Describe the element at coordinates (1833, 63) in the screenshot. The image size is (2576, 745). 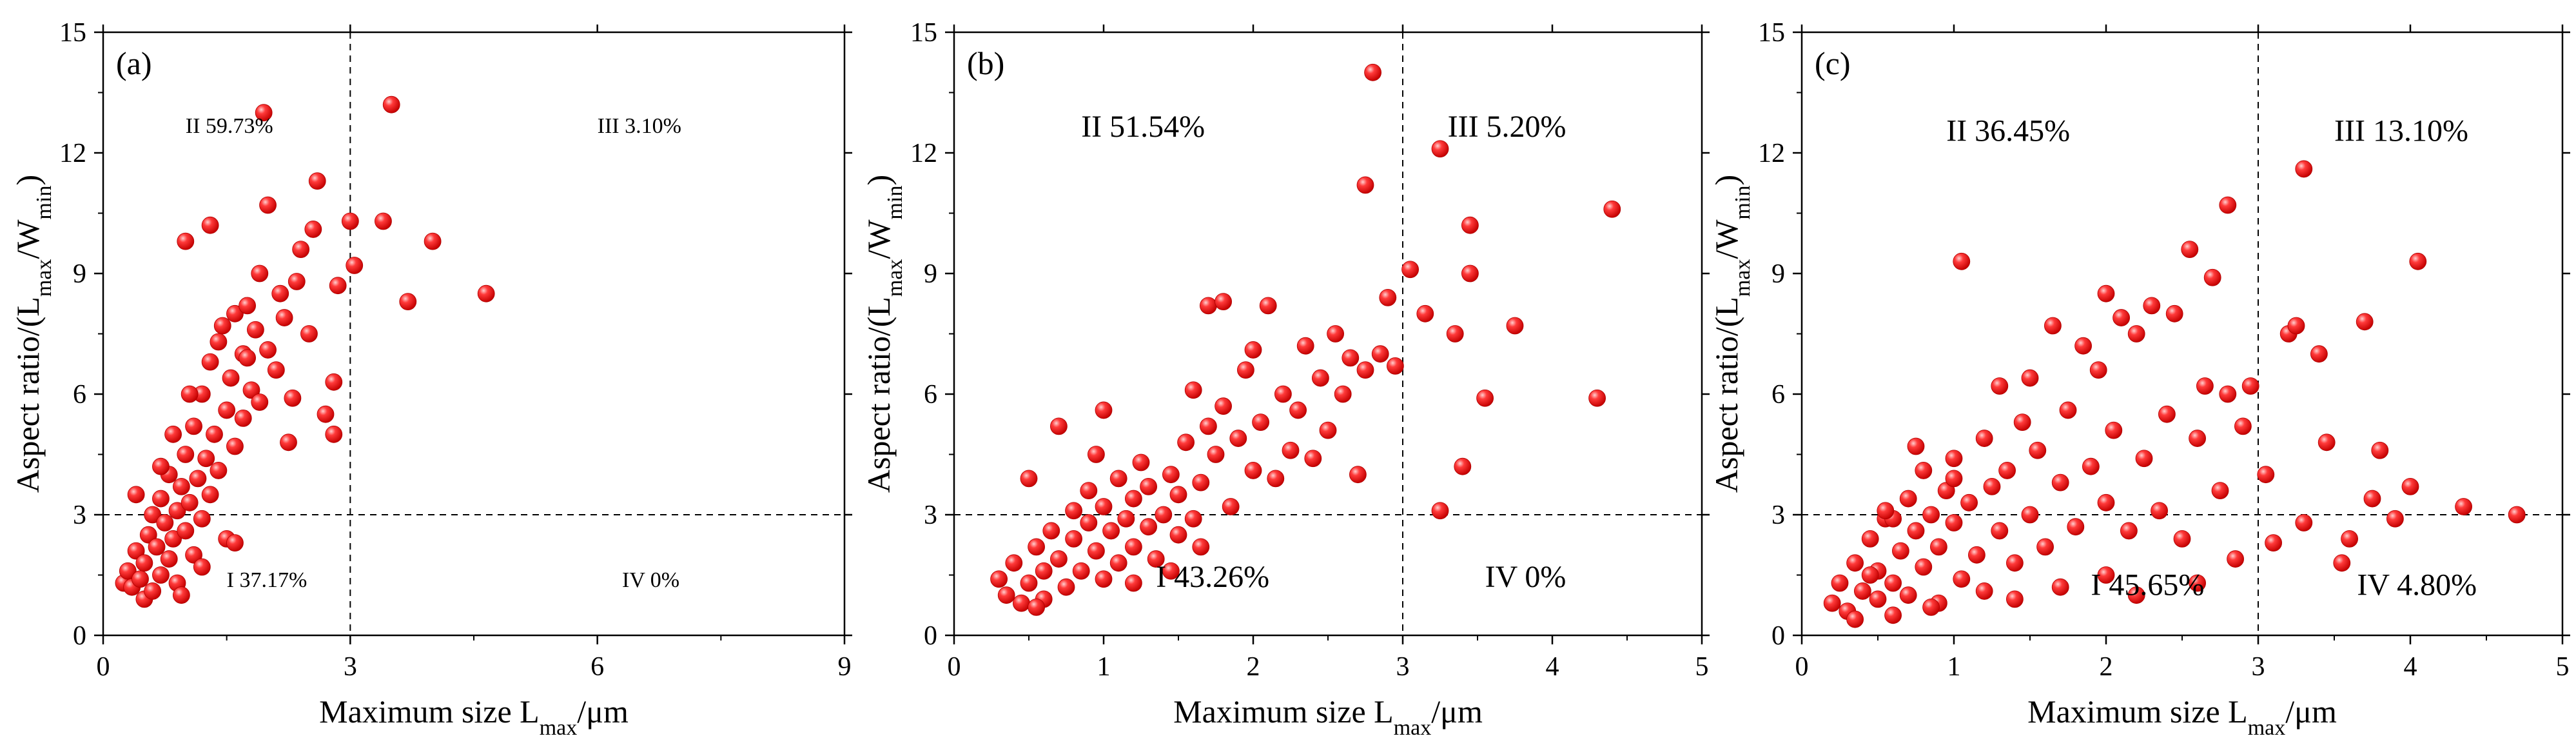
I see `panel-label: (c)` at that location.